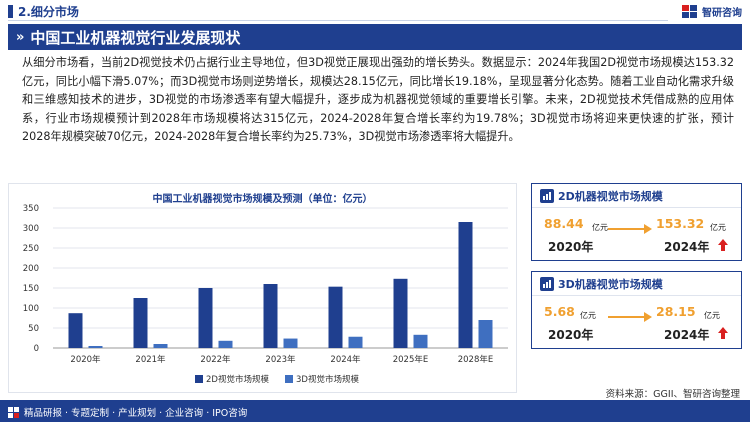 The width and height of the screenshot is (750, 422). Describe the element at coordinates (676, 311) in the screenshot. I see `end-value: 28.15` at that location.